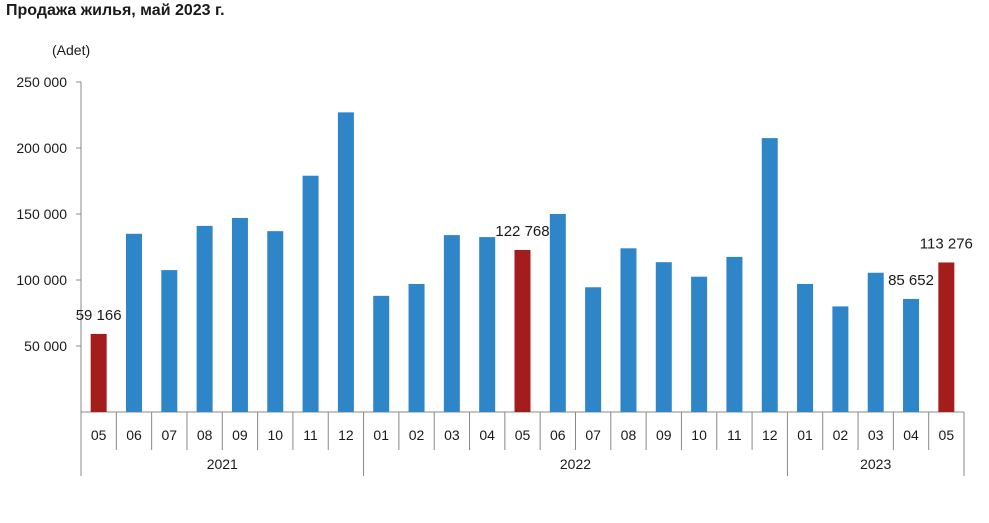 The height and width of the screenshot is (523, 989). What do you see at coordinates (41, 148) in the screenshot?
I see `y-tick-label: 200 000` at bounding box center [41, 148].